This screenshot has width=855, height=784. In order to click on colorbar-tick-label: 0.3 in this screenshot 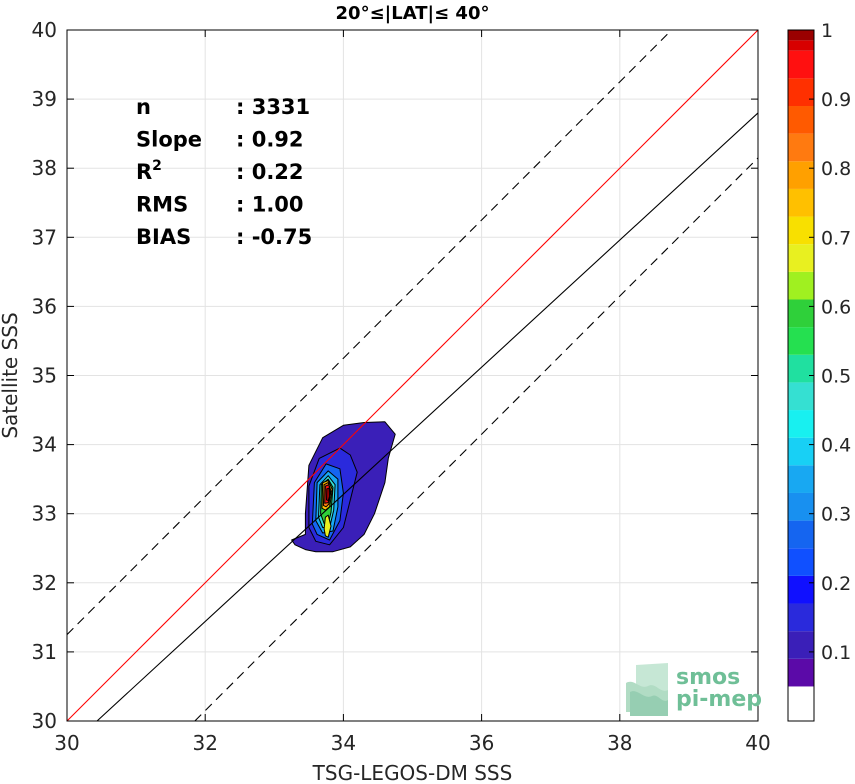, I will do `click(836, 515)`.